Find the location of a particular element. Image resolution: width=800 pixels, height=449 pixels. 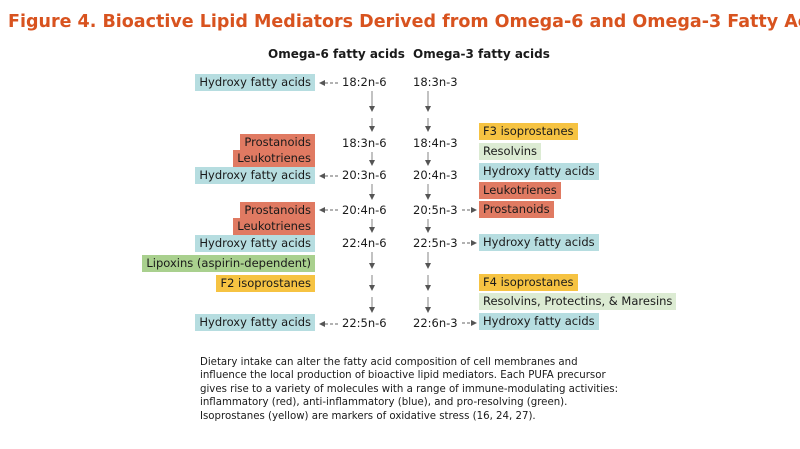

omega3-acid: 18:3n-3 is located at coordinates (435, 82).